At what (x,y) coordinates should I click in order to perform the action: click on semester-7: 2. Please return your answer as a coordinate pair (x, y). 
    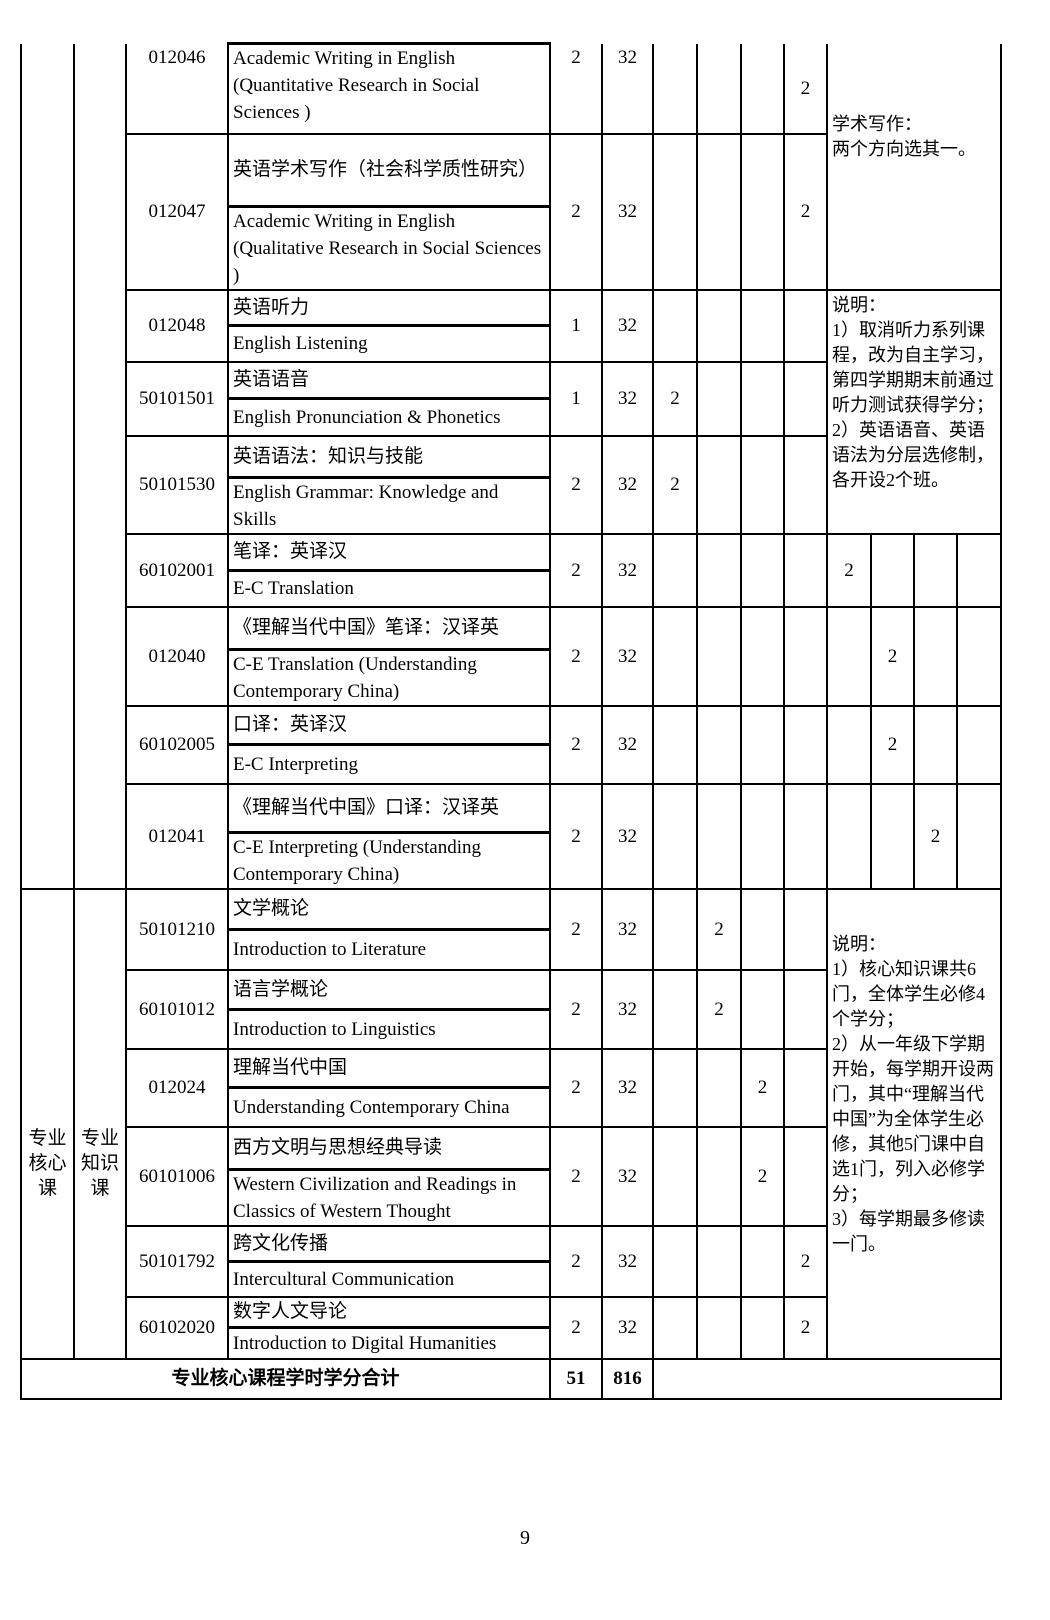
    Looking at the image, I should click on (935, 836).